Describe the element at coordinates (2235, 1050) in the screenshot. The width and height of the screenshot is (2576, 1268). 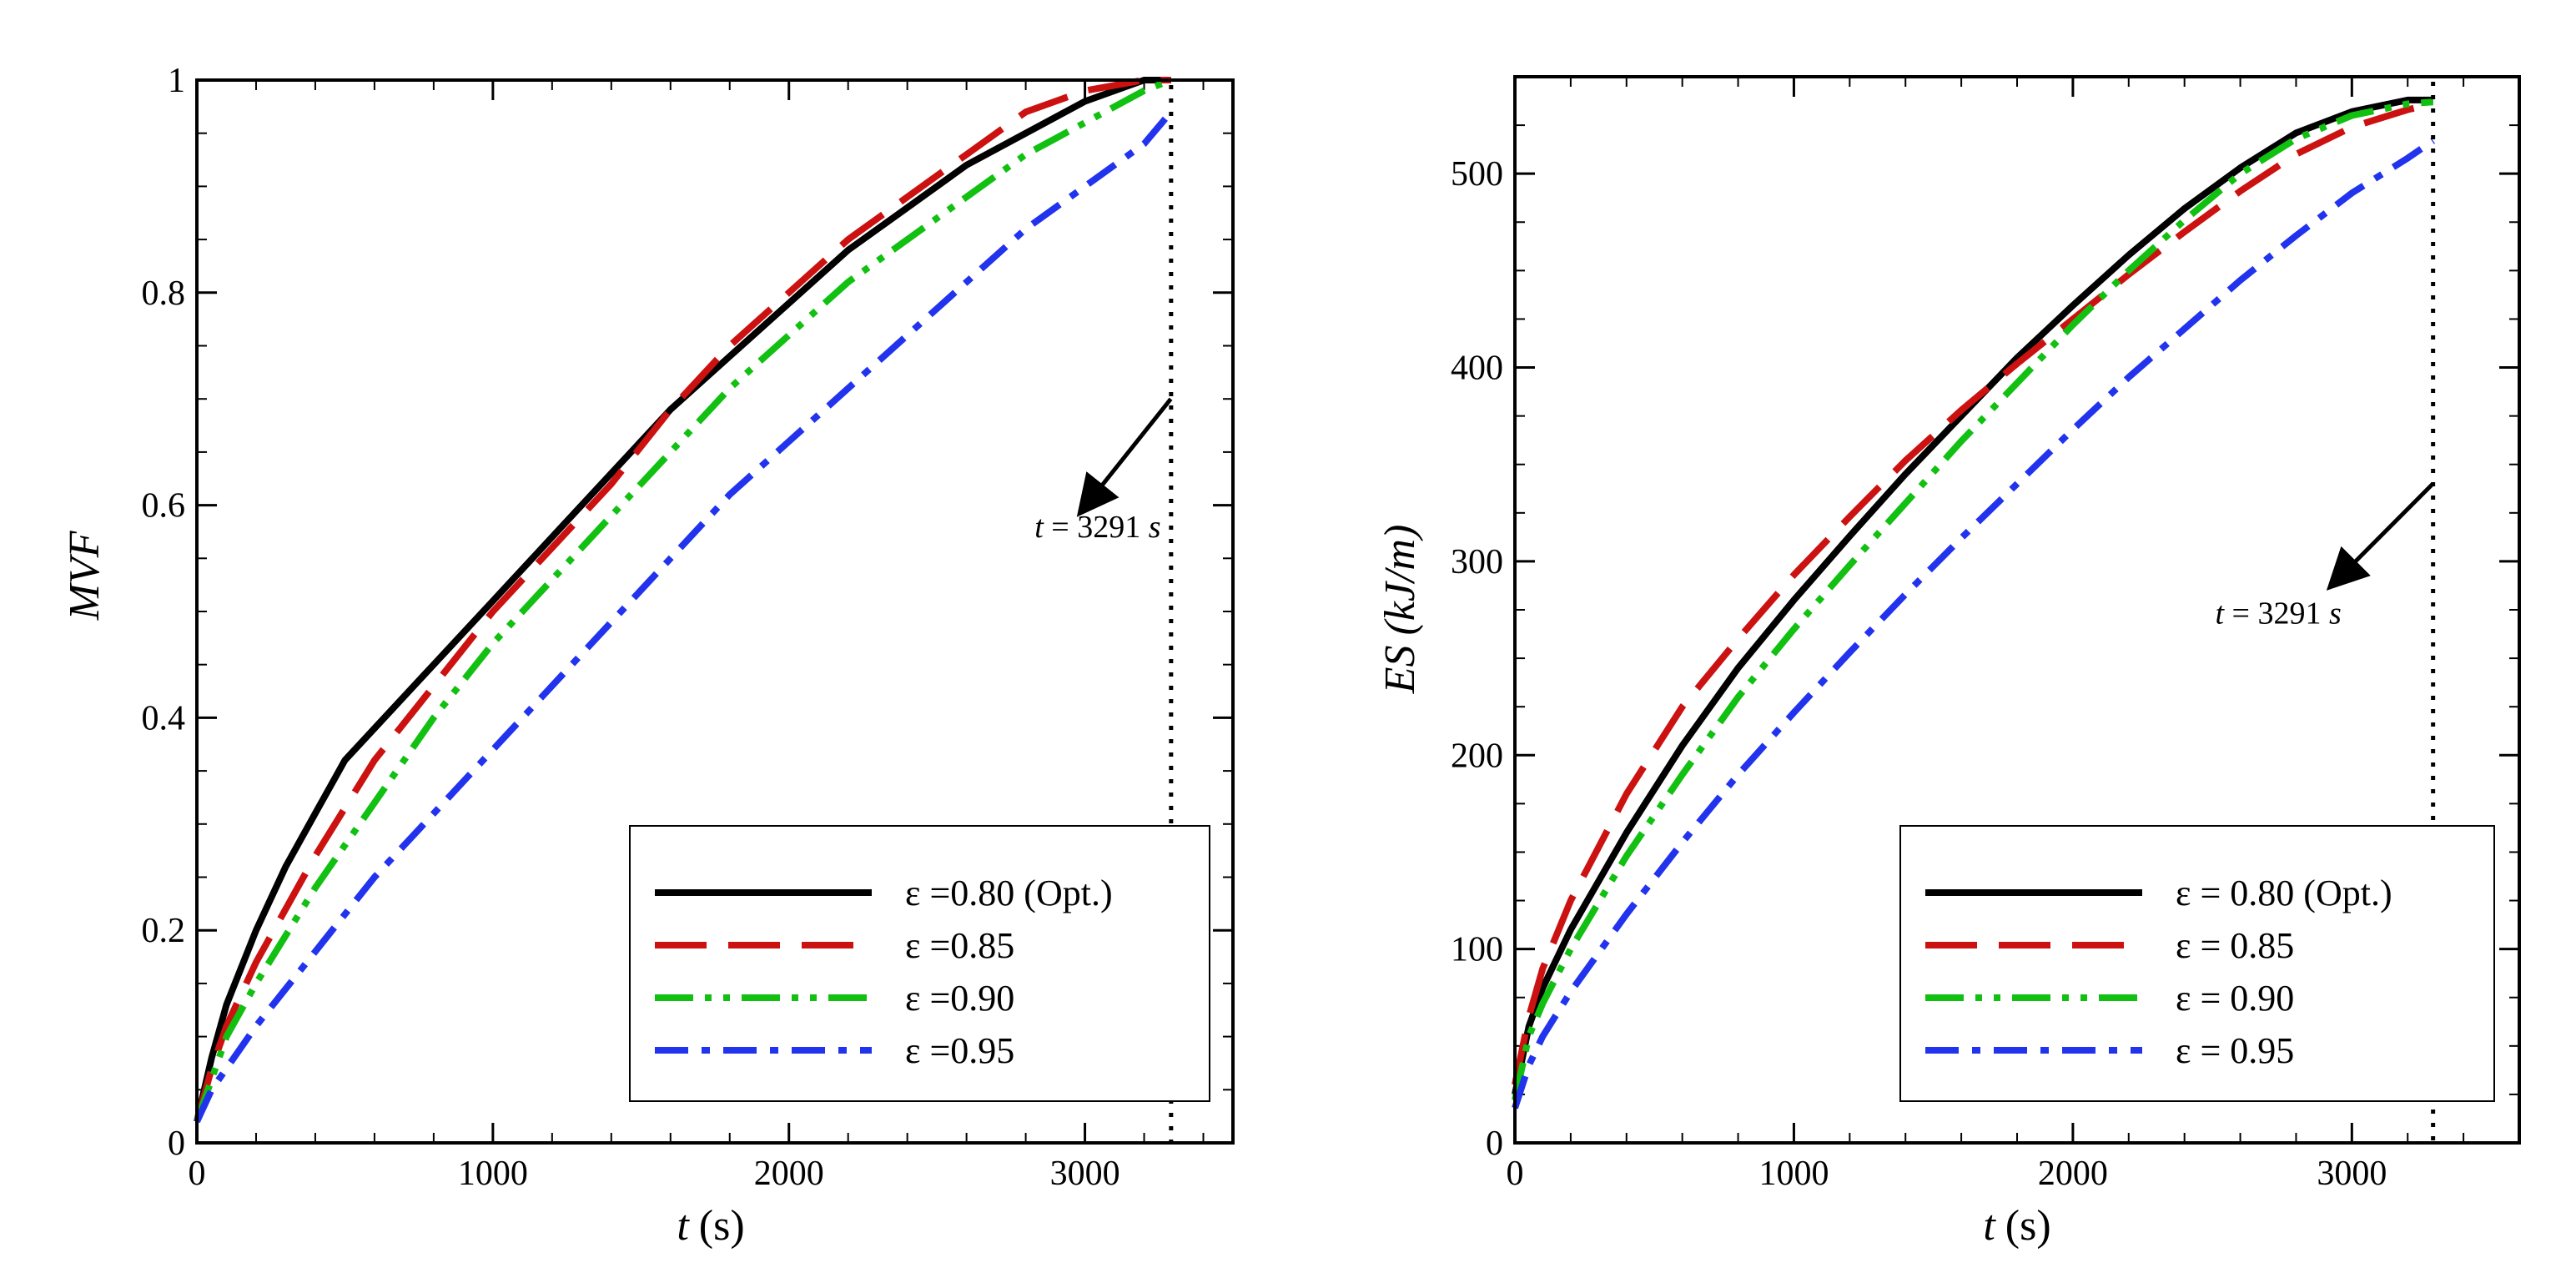
I see `right-legend-label-4: ε = 0.95` at that location.